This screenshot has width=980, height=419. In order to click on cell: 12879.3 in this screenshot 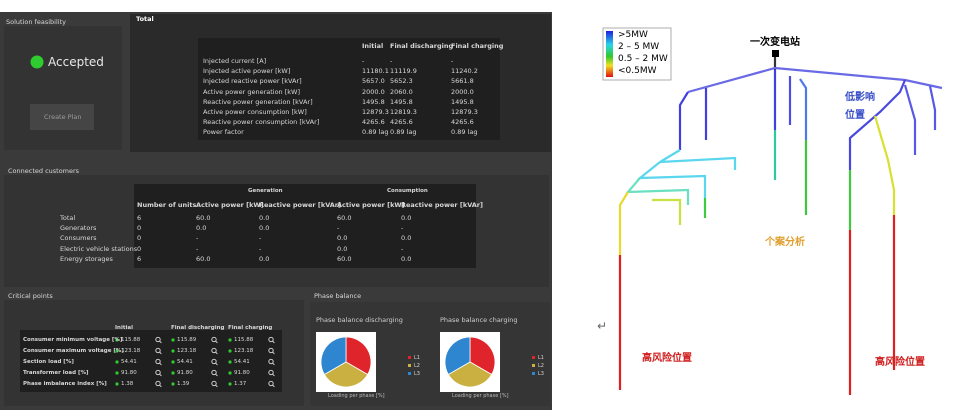, I will do `click(375, 112)`.